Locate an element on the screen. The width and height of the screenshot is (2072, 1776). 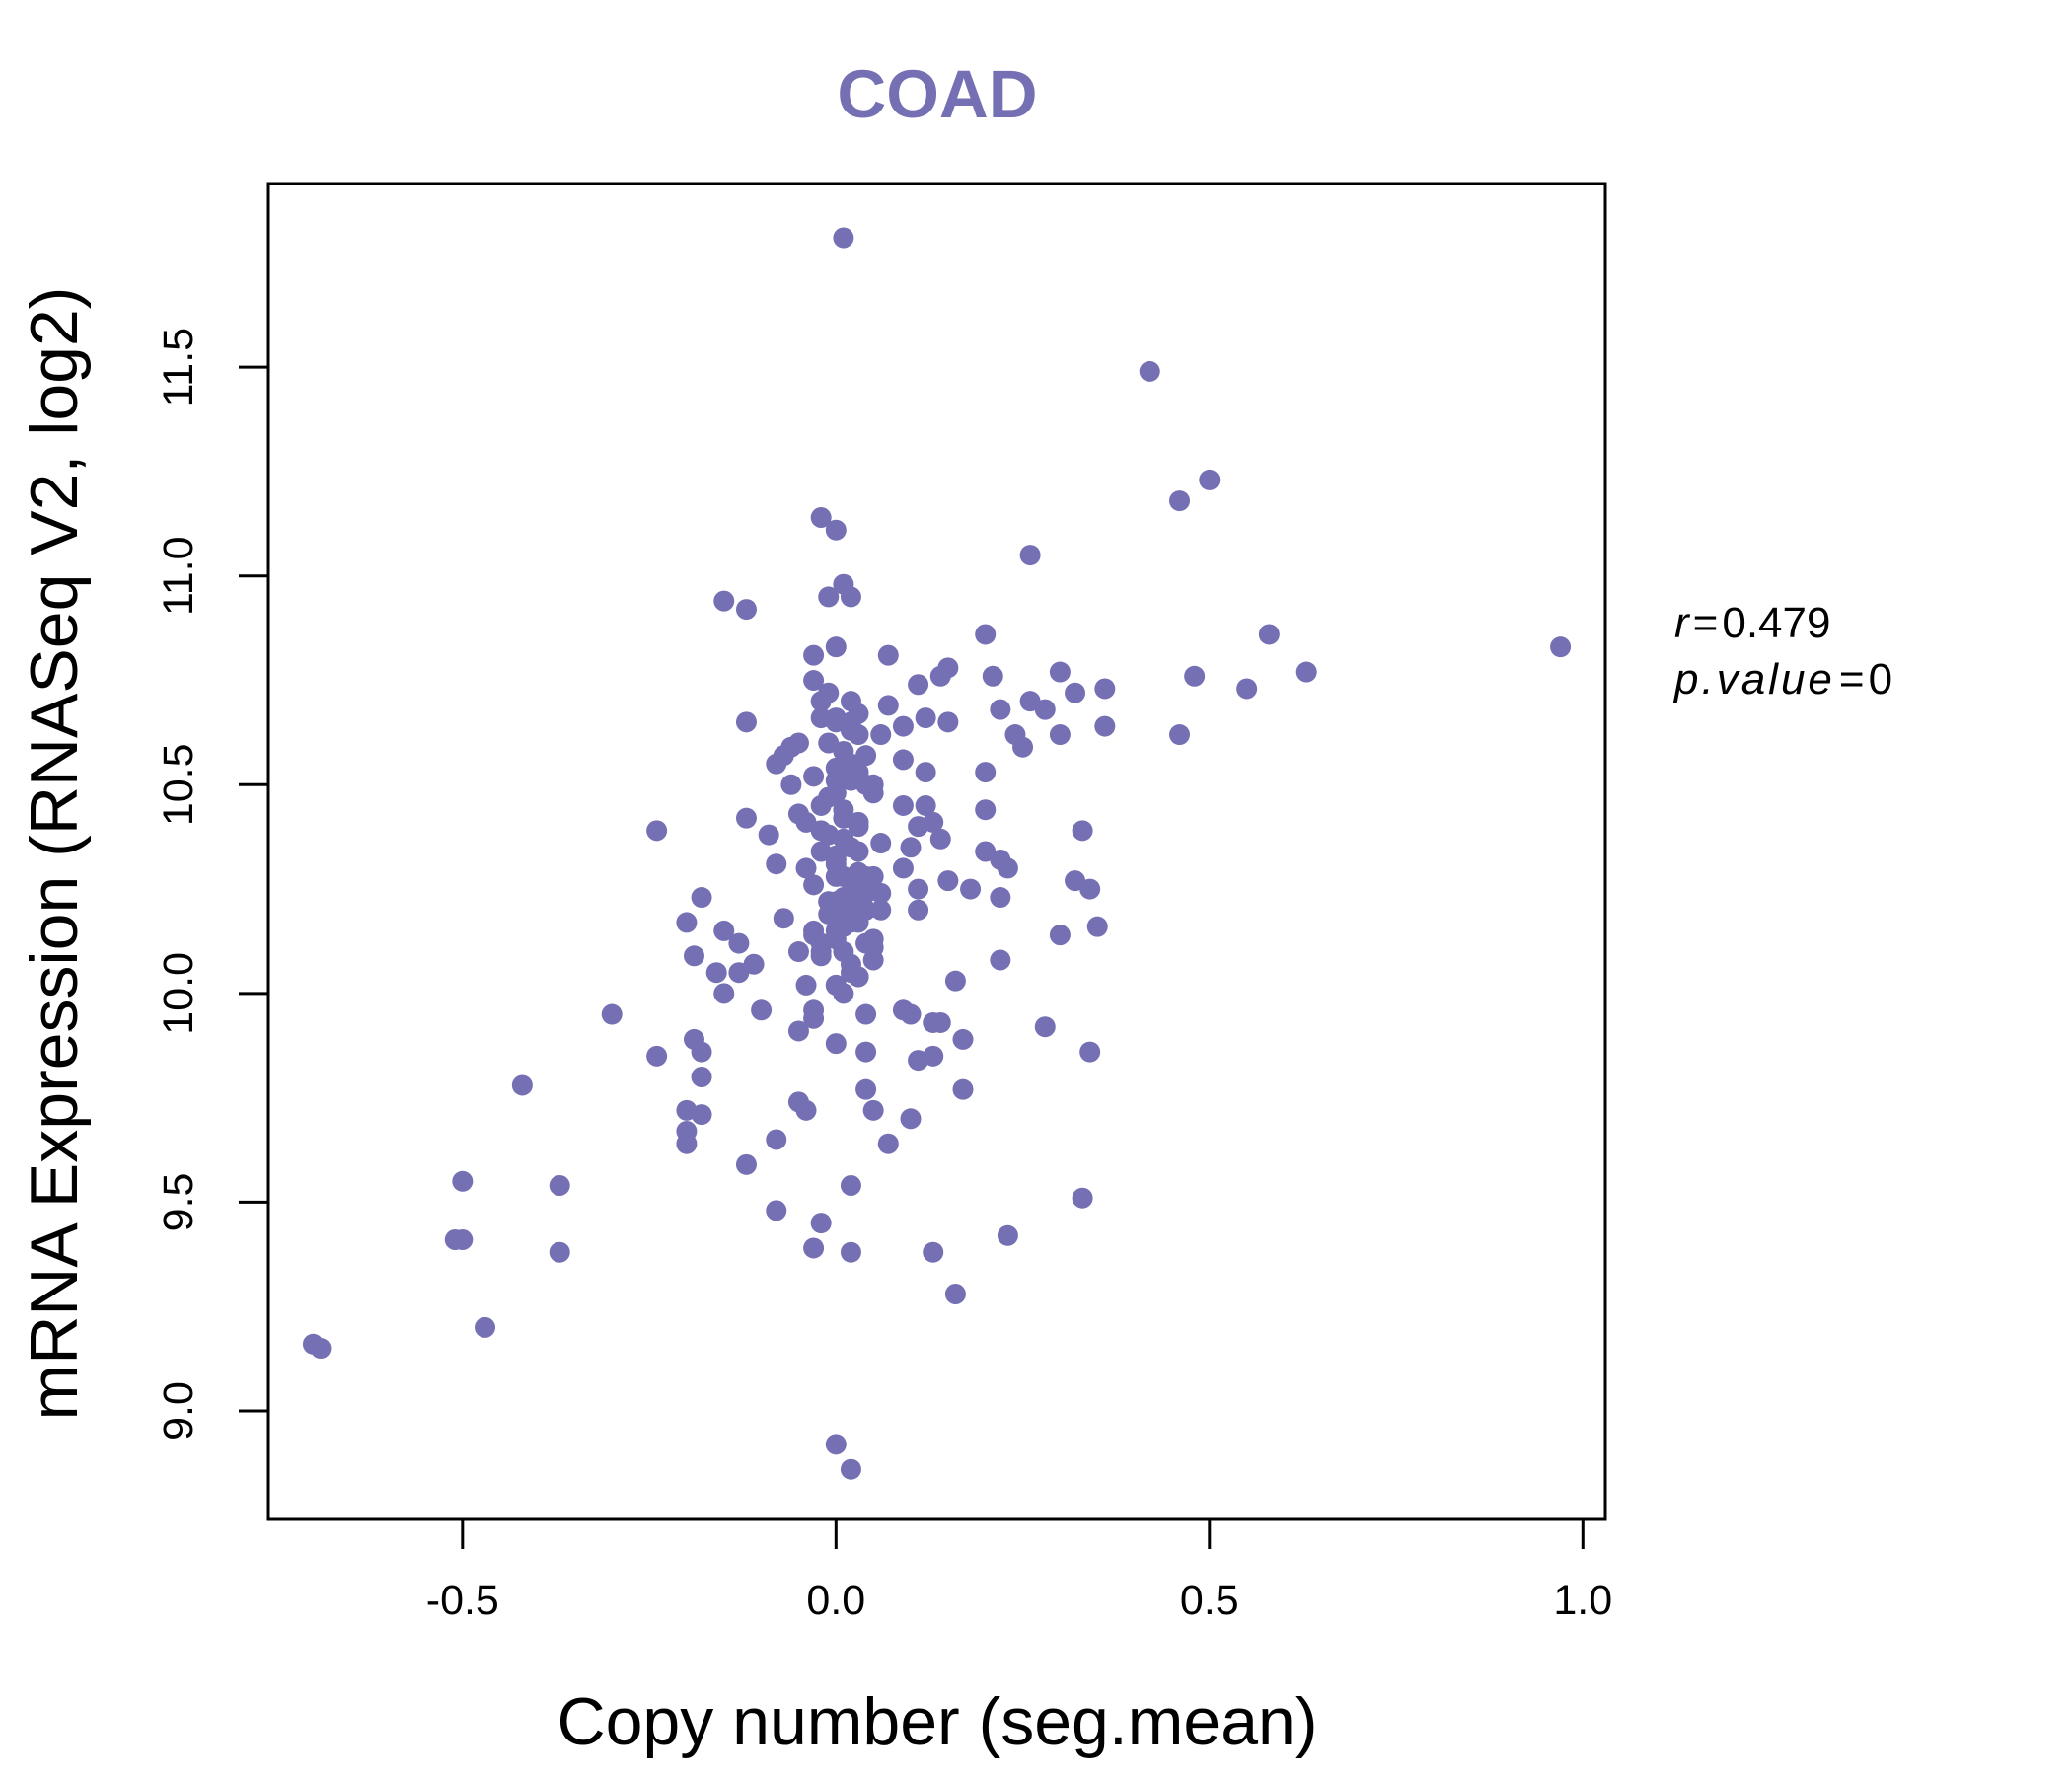
y-tick-label: 11.0 is located at coordinates (179, 576).